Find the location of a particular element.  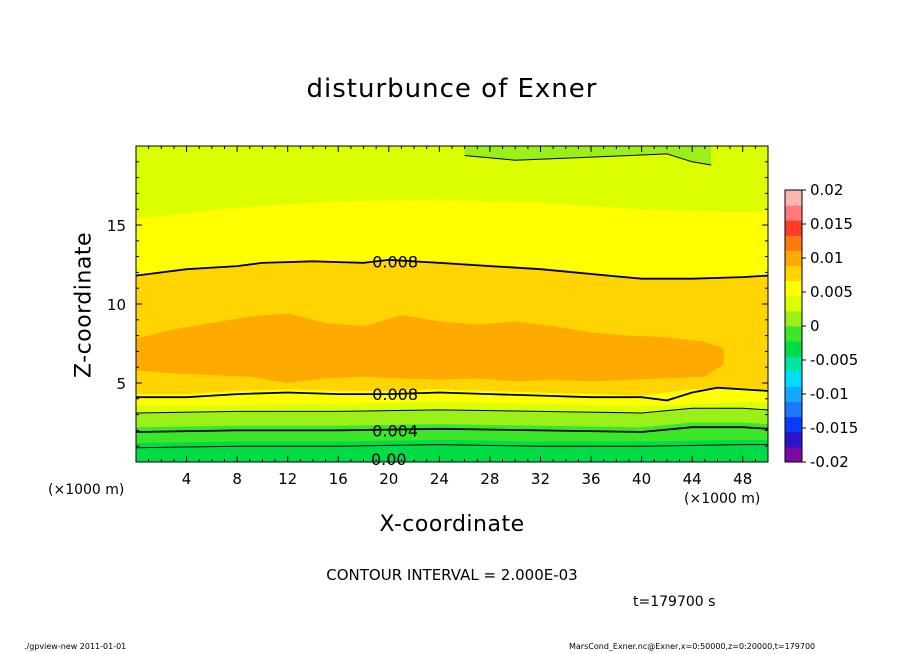

x-tick-label: 24 is located at coordinates (439, 479).